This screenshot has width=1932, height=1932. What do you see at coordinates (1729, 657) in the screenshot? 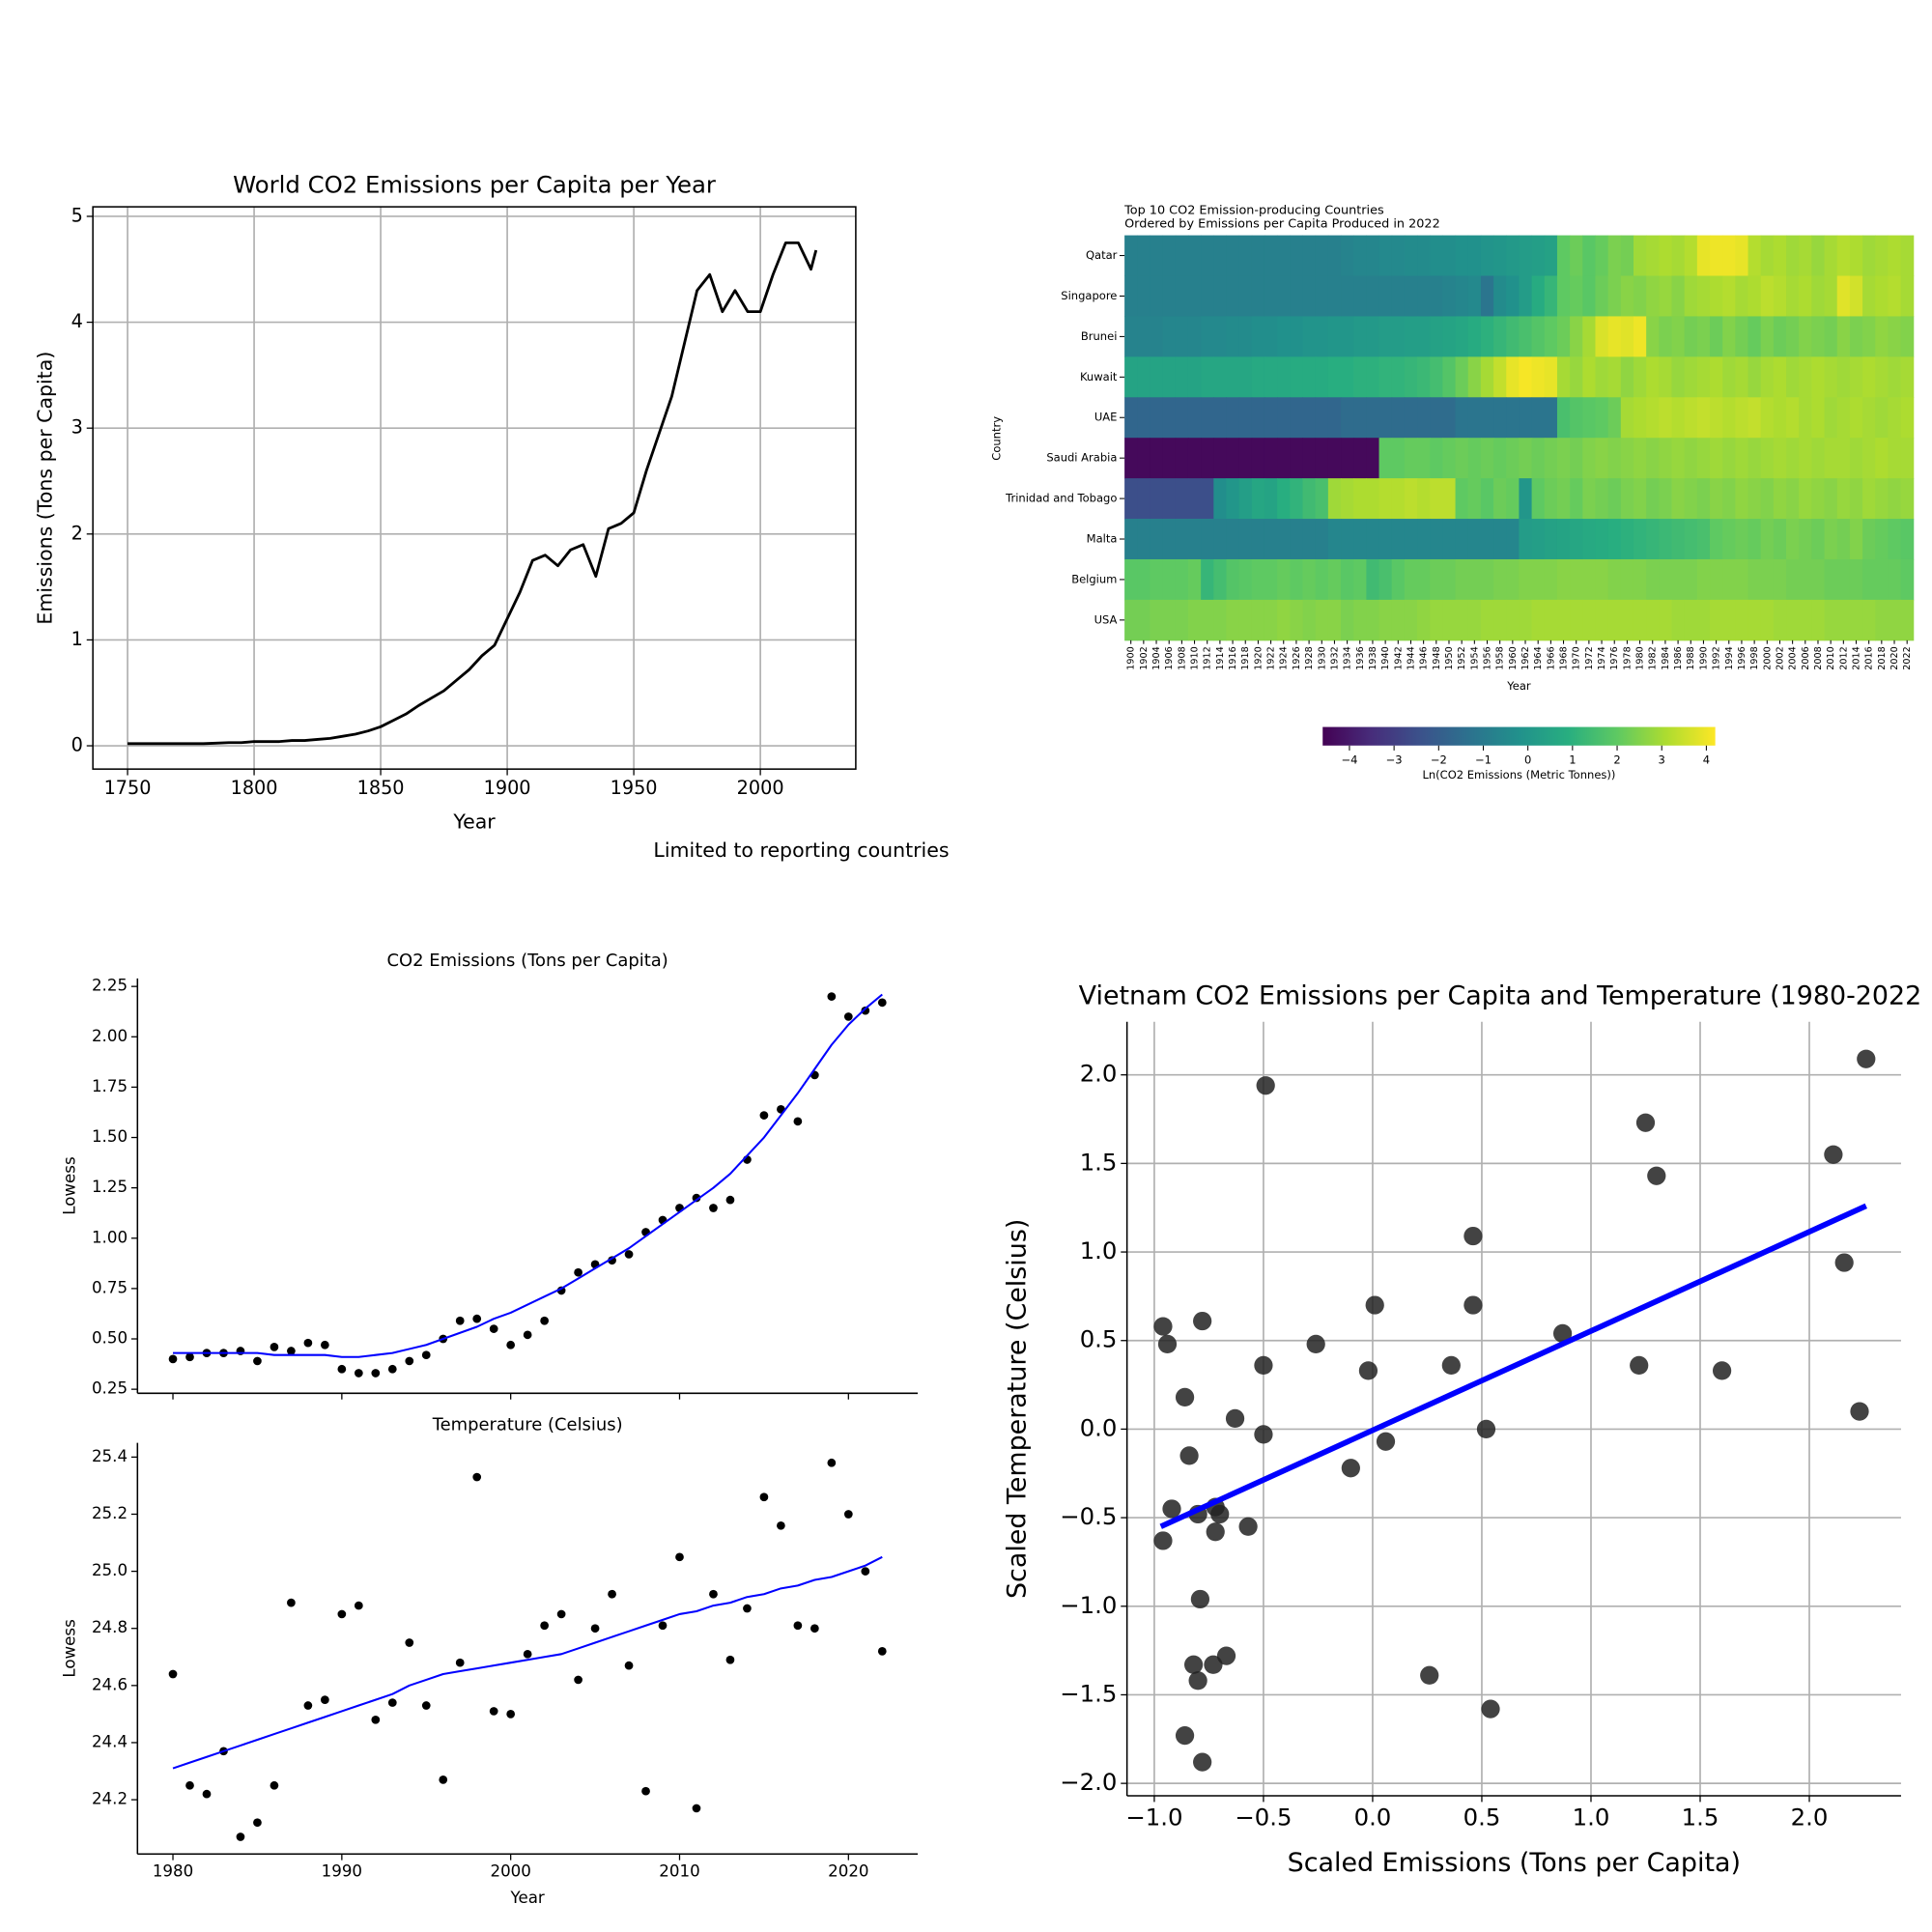
I see `x-tick-label: 1994` at bounding box center [1729, 657].